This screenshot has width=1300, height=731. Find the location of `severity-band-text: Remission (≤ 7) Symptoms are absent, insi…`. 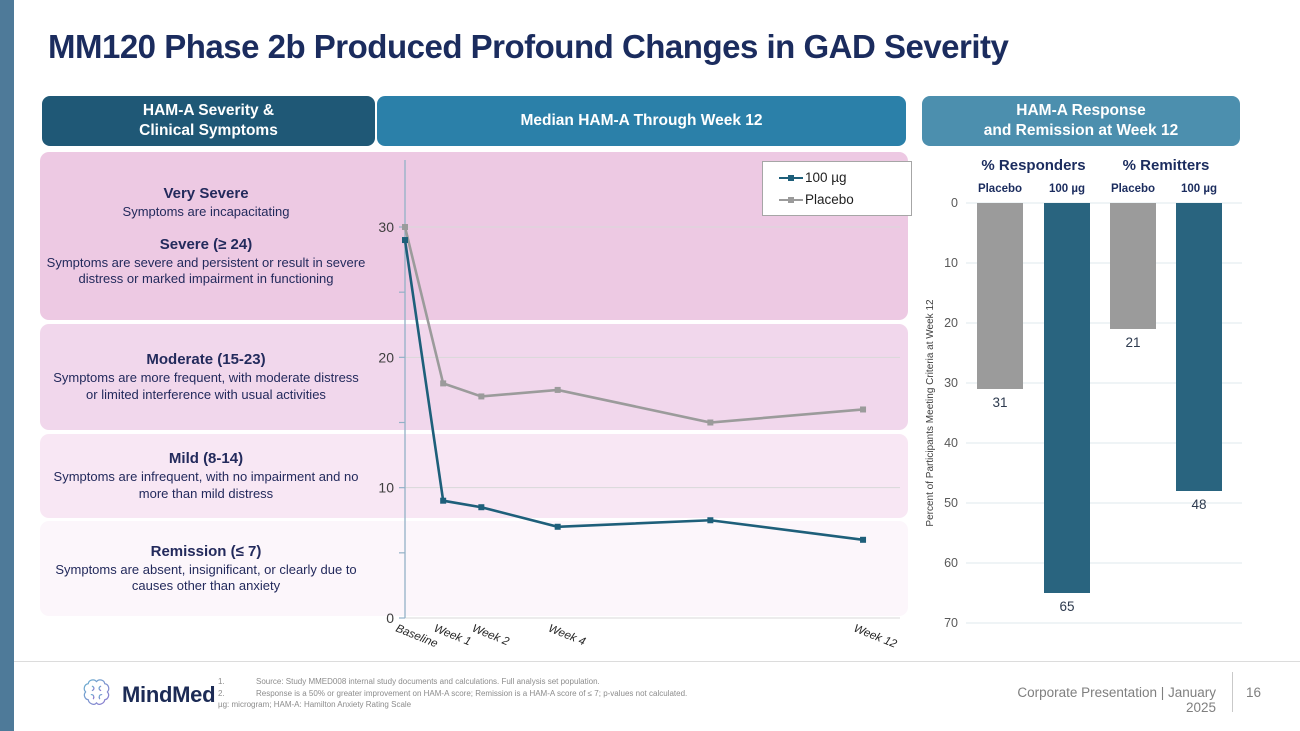

severity-band-text: Remission (≤ 7) Symptoms are absent, insi… is located at coordinates (206, 568).